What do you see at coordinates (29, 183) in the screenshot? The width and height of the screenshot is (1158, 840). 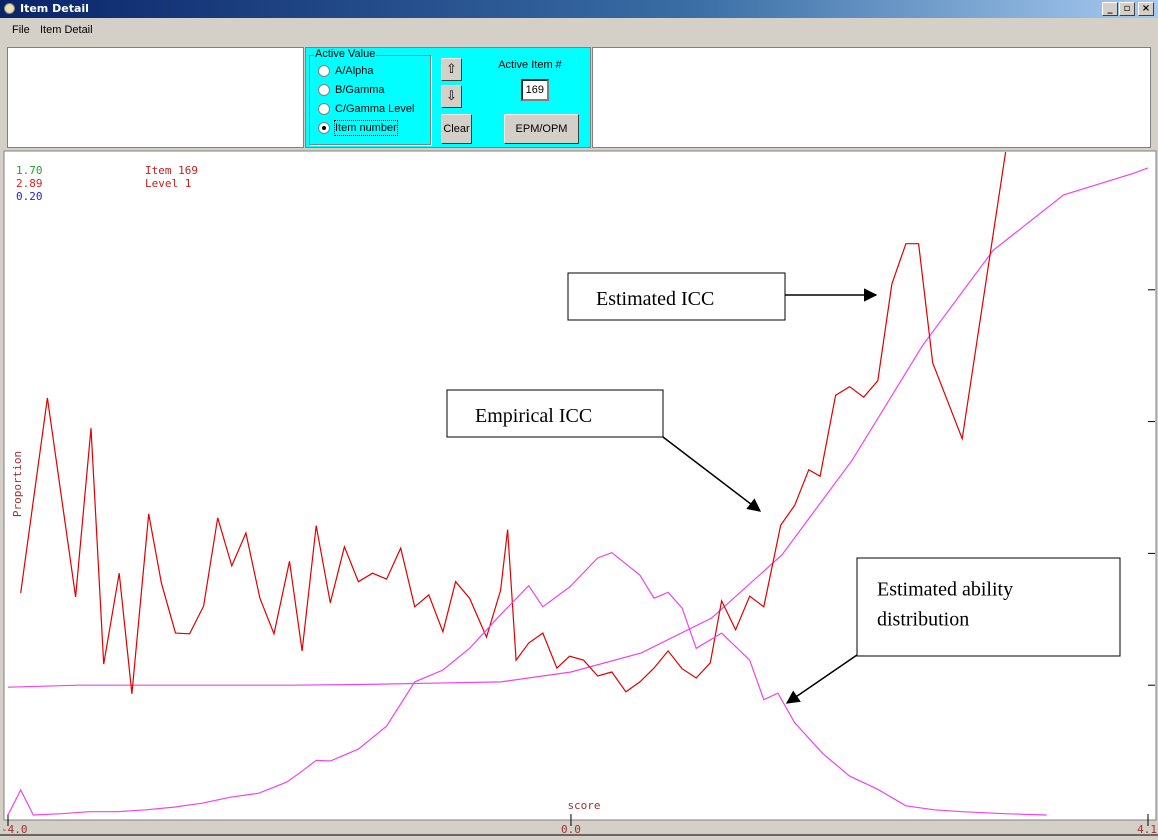 I see `info-value: 2.89` at bounding box center [29, 183].